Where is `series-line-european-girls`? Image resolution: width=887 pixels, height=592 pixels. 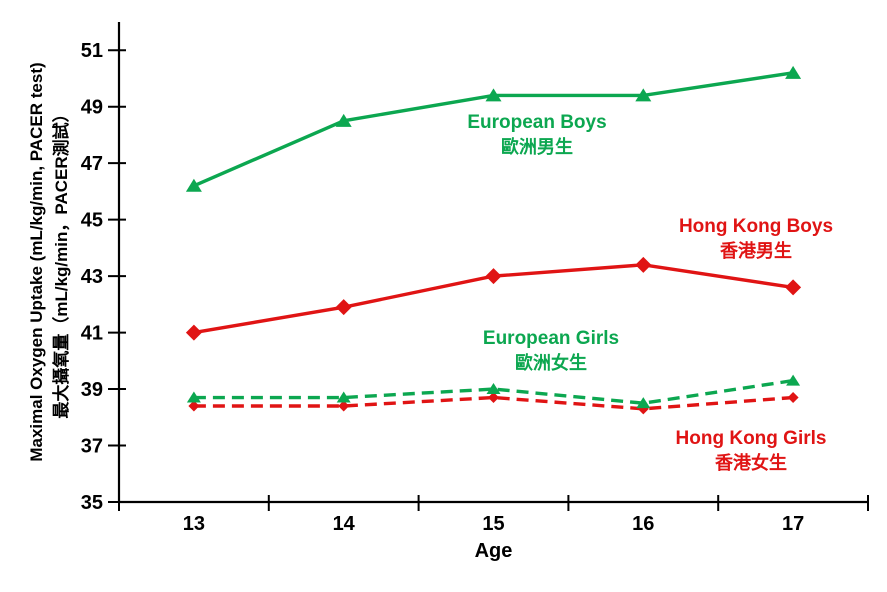
series-line-european-girls is located at coordinates (493, 391).